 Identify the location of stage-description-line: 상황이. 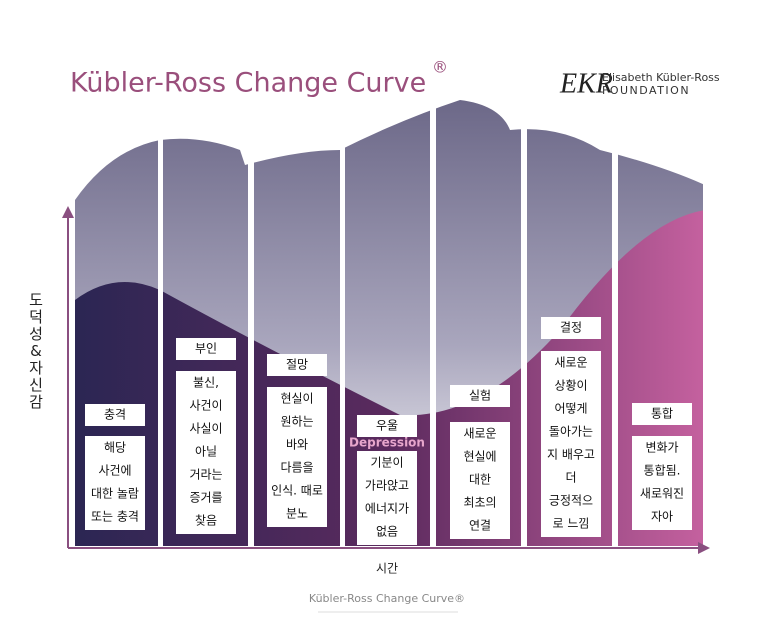
(570, 386).